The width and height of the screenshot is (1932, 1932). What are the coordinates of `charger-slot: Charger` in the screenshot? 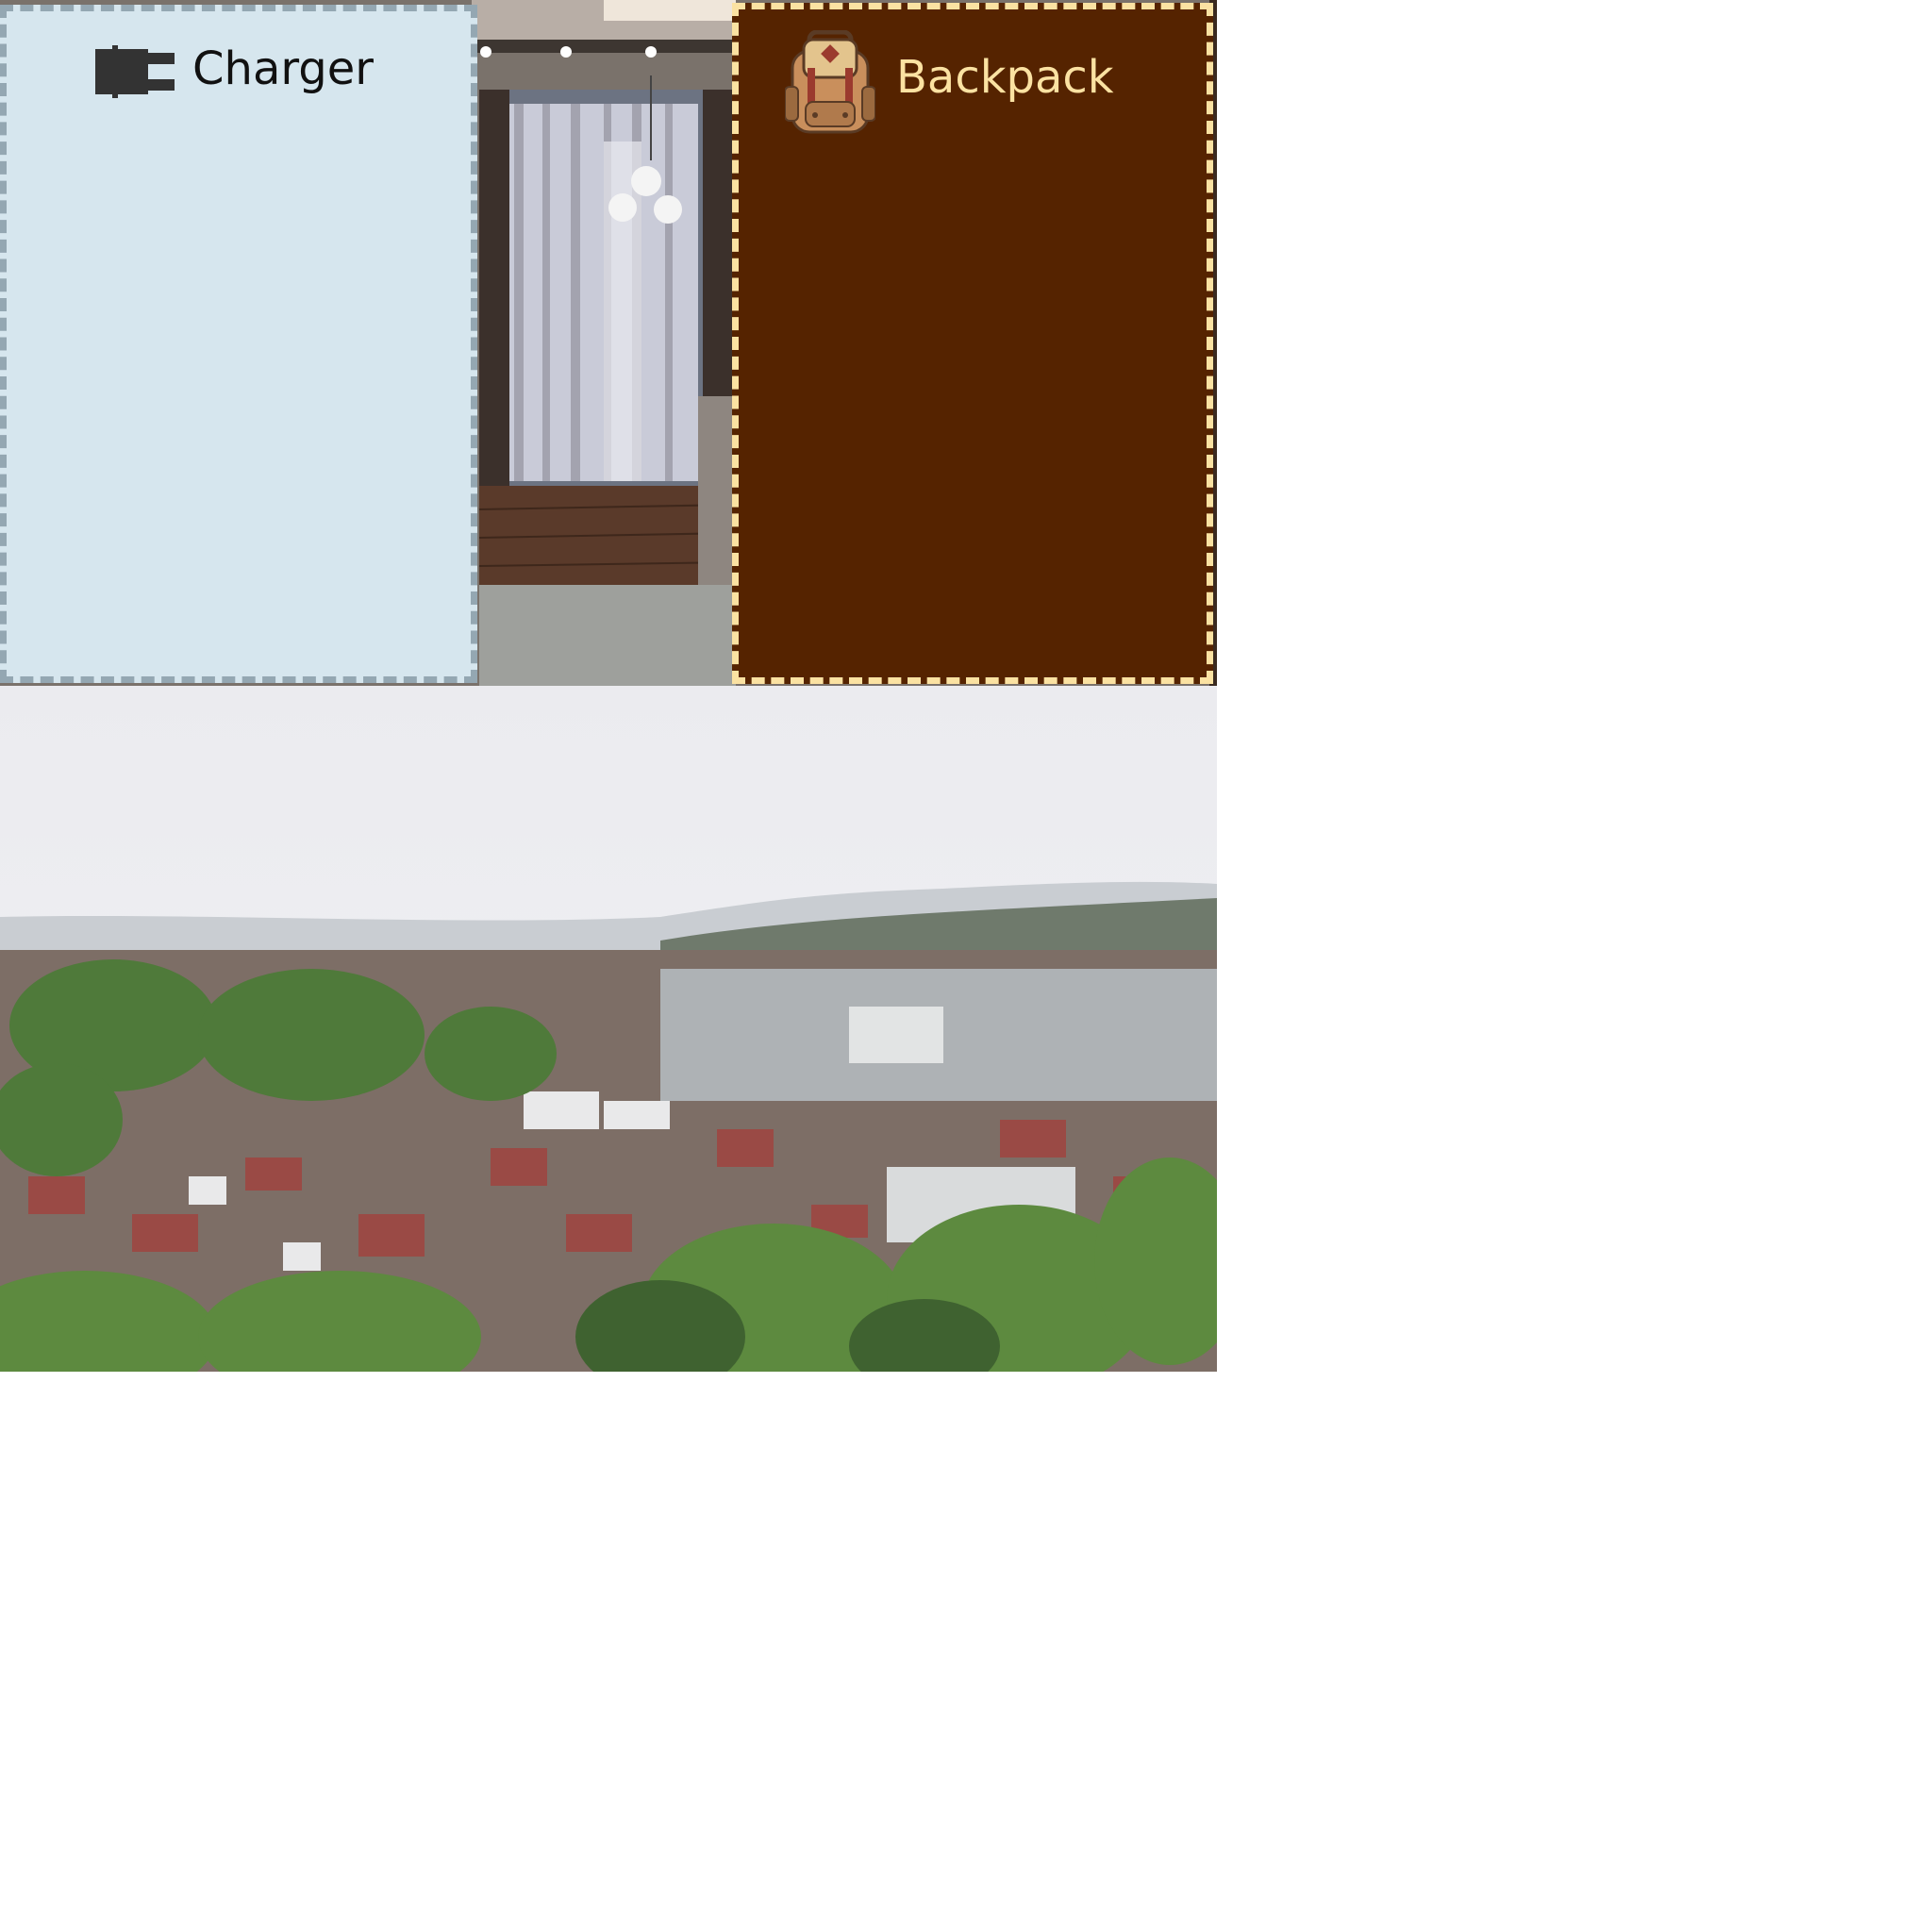 It's located at (239, 344).